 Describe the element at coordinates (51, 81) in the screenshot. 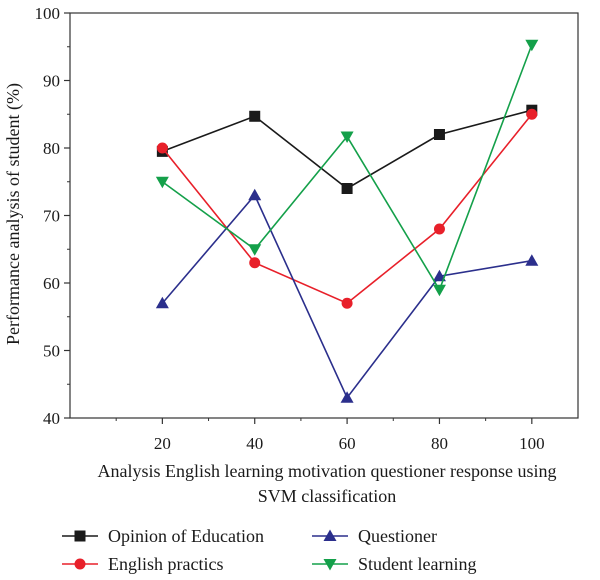

I see `y-tick-label: 90` at that location.